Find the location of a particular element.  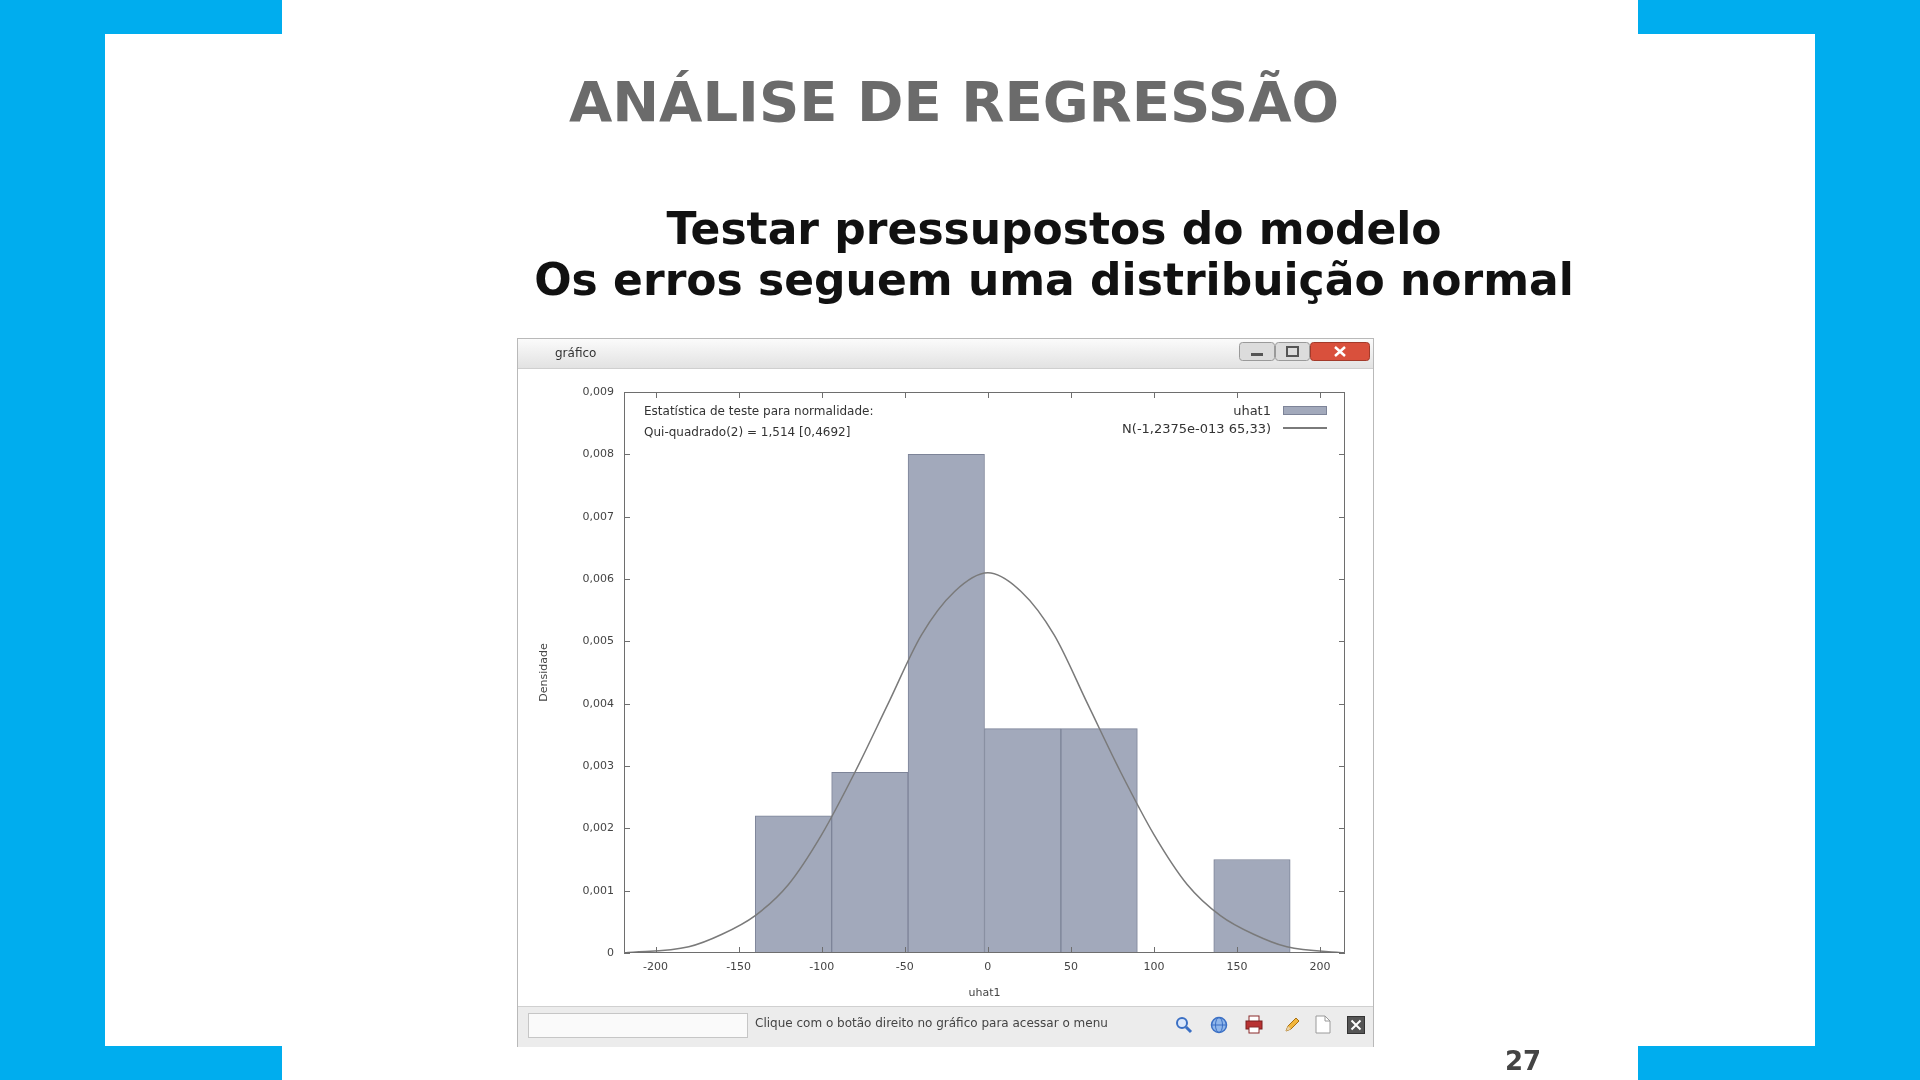

y-tick-label: 0,004 is located at coordinates (598, 703).